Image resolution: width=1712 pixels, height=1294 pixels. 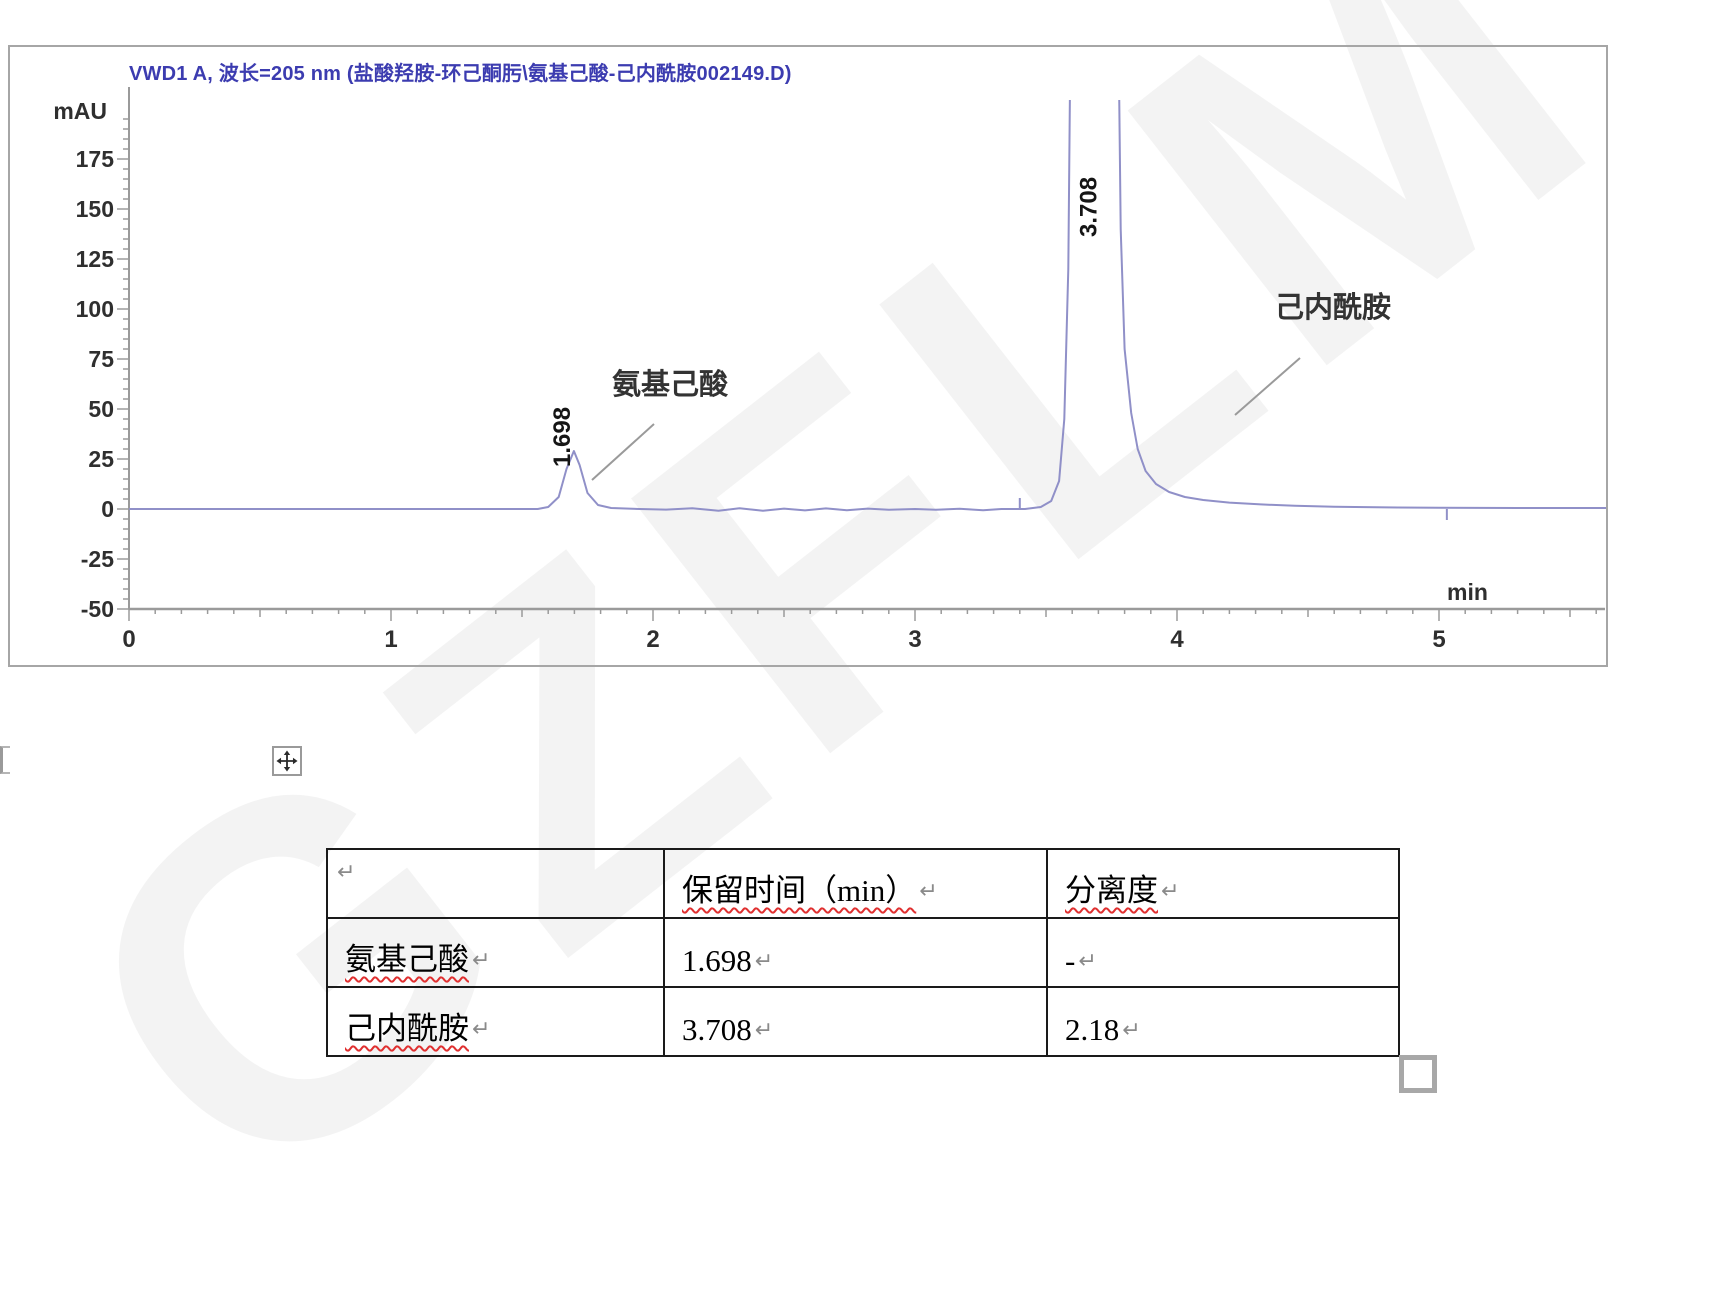 I want to click on y-tick-label: 125, so click(x=95, y=259).